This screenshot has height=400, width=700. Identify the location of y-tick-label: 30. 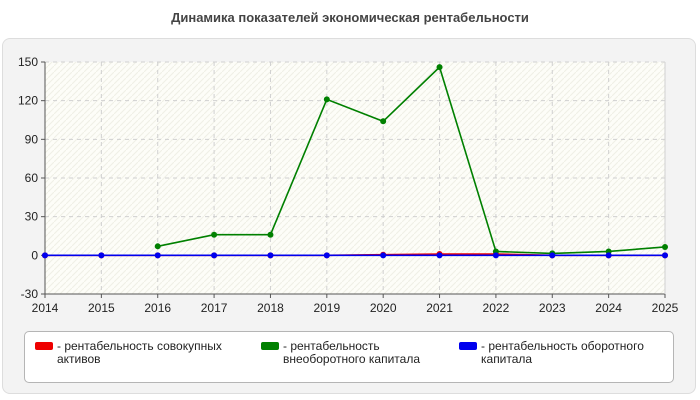
(32, 217).